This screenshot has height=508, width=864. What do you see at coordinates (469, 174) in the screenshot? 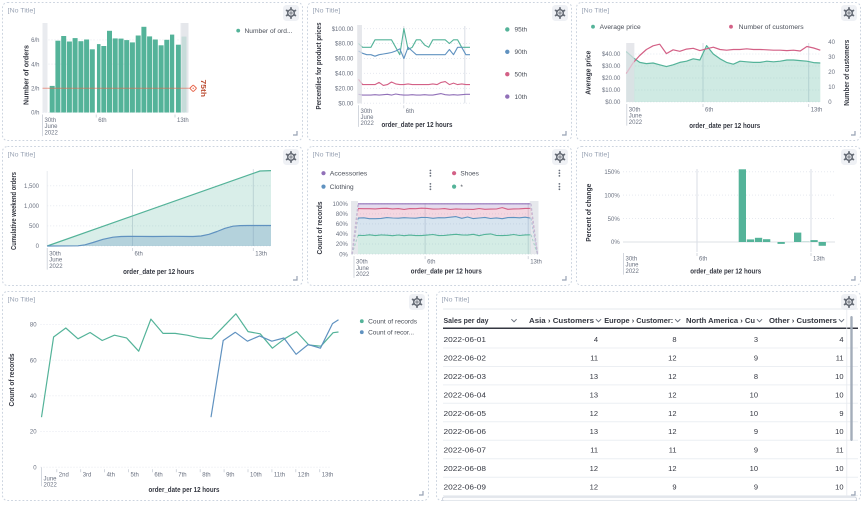
I see `svg-text: Shoes` at bounding box center [469, 174].